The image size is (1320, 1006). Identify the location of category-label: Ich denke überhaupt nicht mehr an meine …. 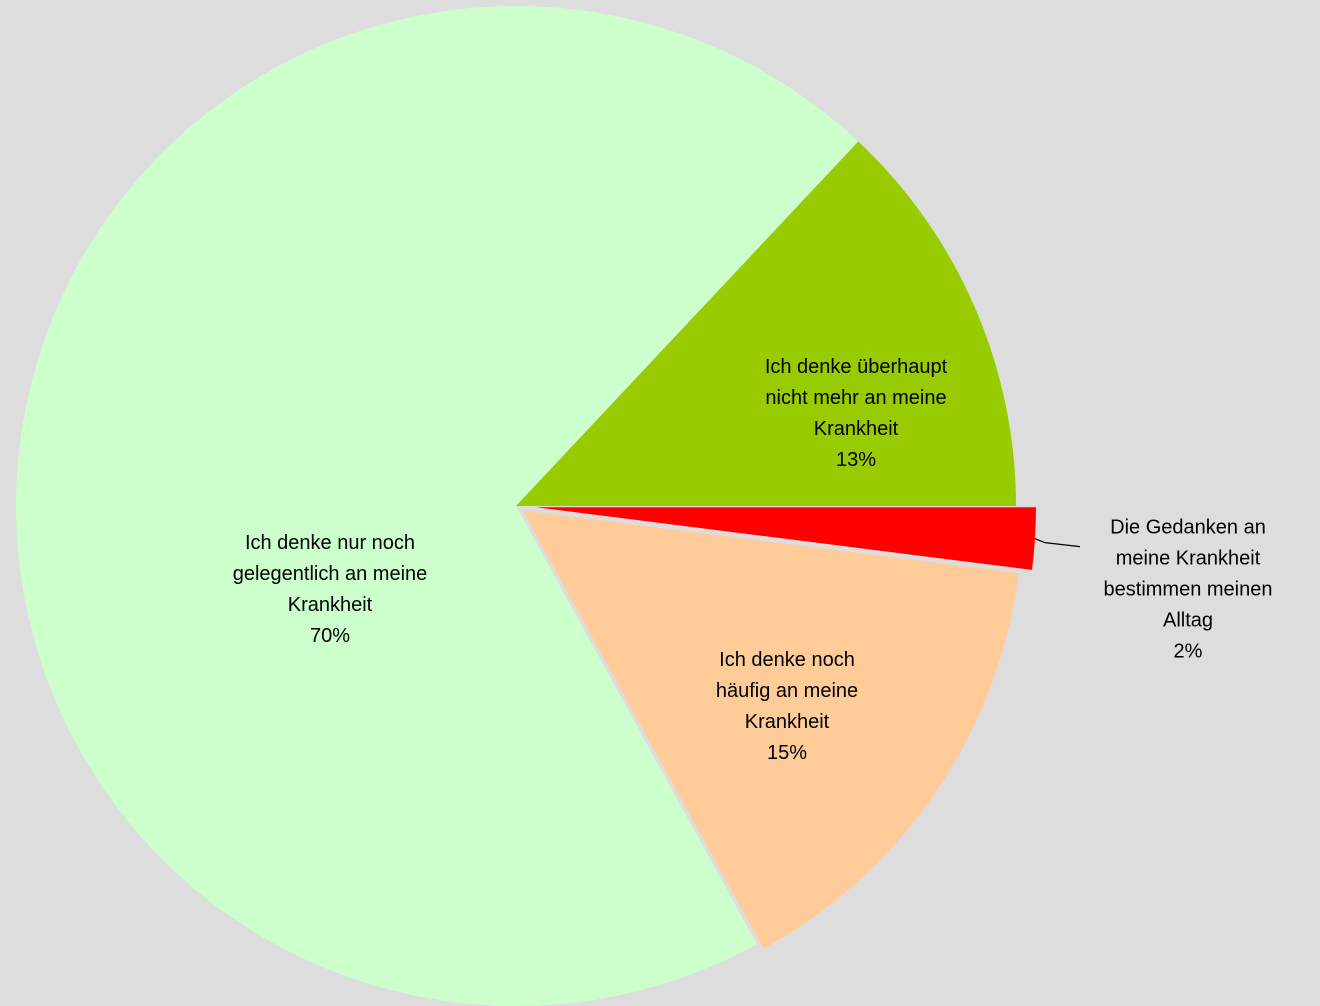
(856, 398).